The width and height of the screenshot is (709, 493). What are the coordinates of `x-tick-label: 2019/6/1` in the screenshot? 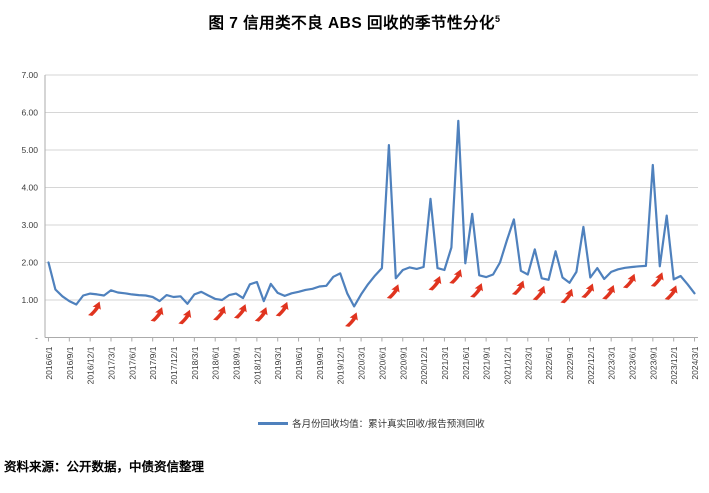 It's located at (299, 362).